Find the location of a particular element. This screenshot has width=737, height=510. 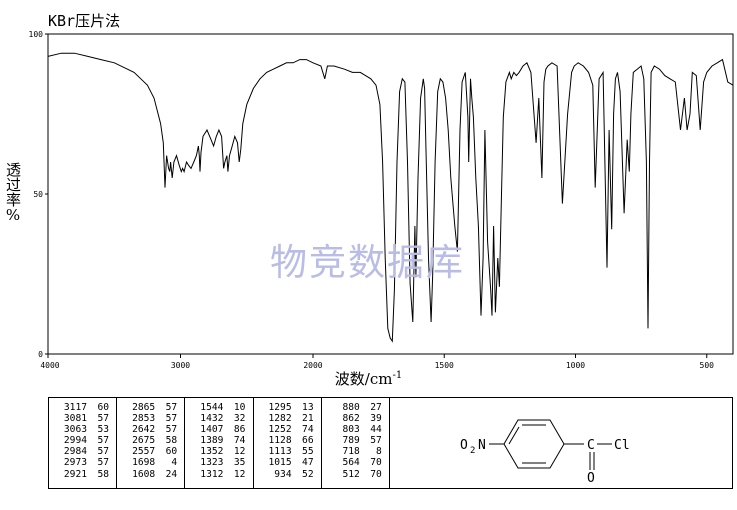

peak-row: 1608 24 is located at coordinates (152, 474).